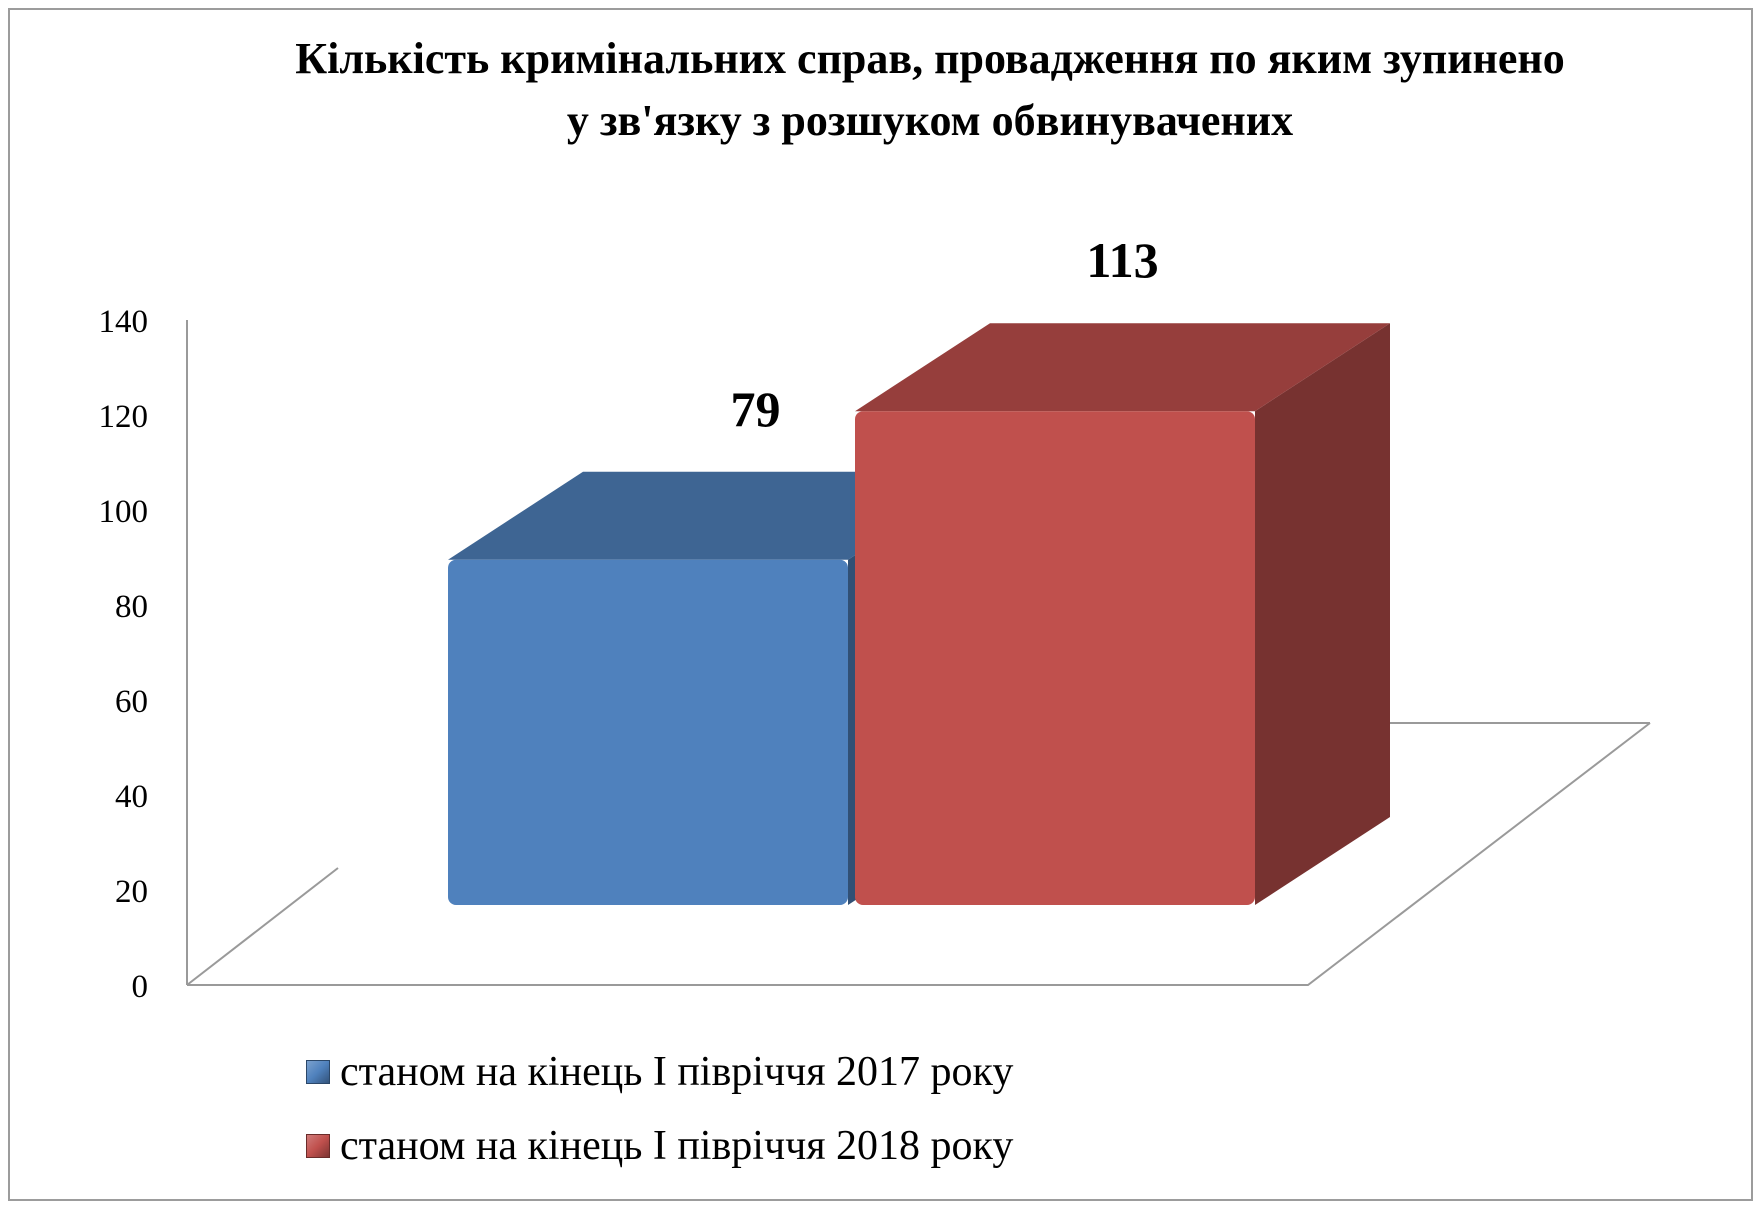  Describe the element at coordinates (131, 797) in the screenshot. I see `y-tick-label-40: 40` at that location.